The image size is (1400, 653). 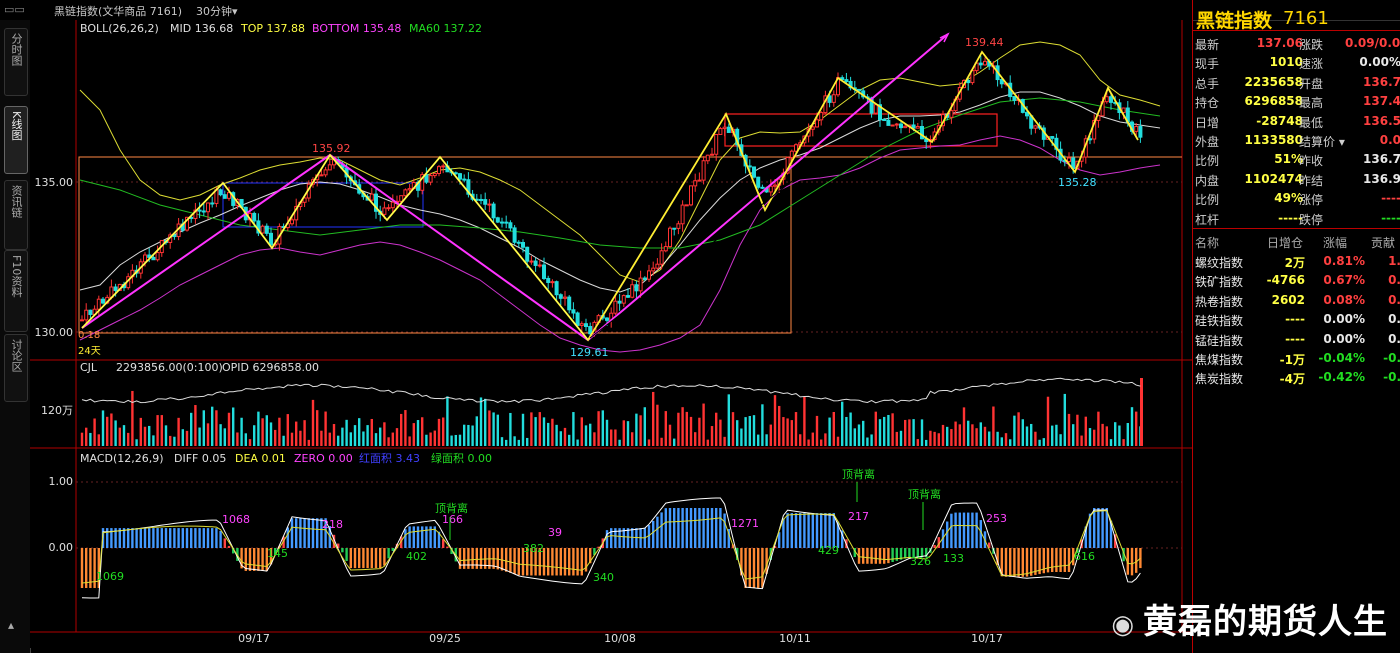 What do you see at coordinates (1297, 62) in the screenshot?
I see `quote-row: 现手 1010 速涨 0.00%` at bounding box center [1297, 62].